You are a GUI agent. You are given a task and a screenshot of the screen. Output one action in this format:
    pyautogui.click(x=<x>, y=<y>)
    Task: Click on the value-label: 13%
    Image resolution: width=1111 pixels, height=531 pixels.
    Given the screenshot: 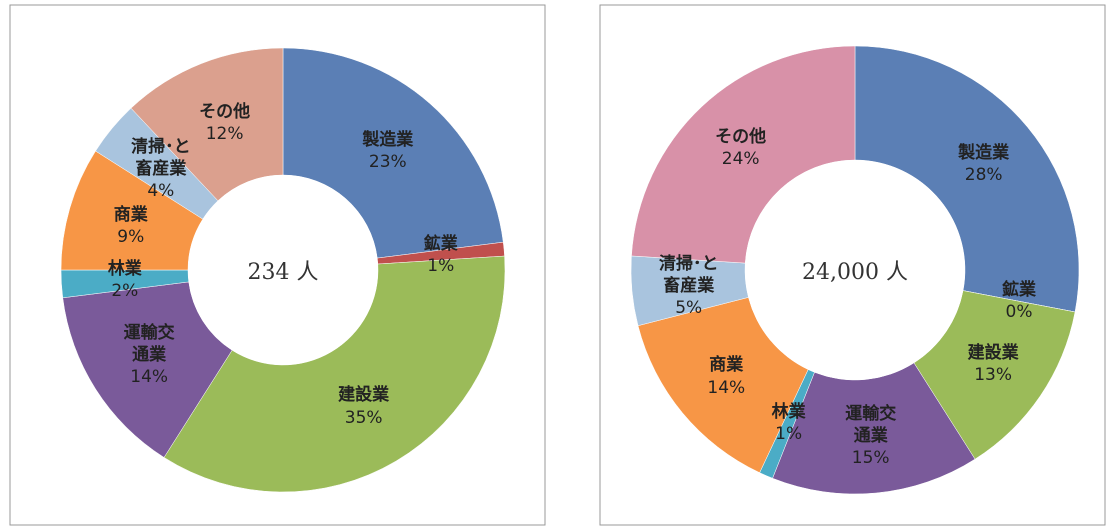 What is the action you would take?
    pyautogui.click(x=993, y=374)
    